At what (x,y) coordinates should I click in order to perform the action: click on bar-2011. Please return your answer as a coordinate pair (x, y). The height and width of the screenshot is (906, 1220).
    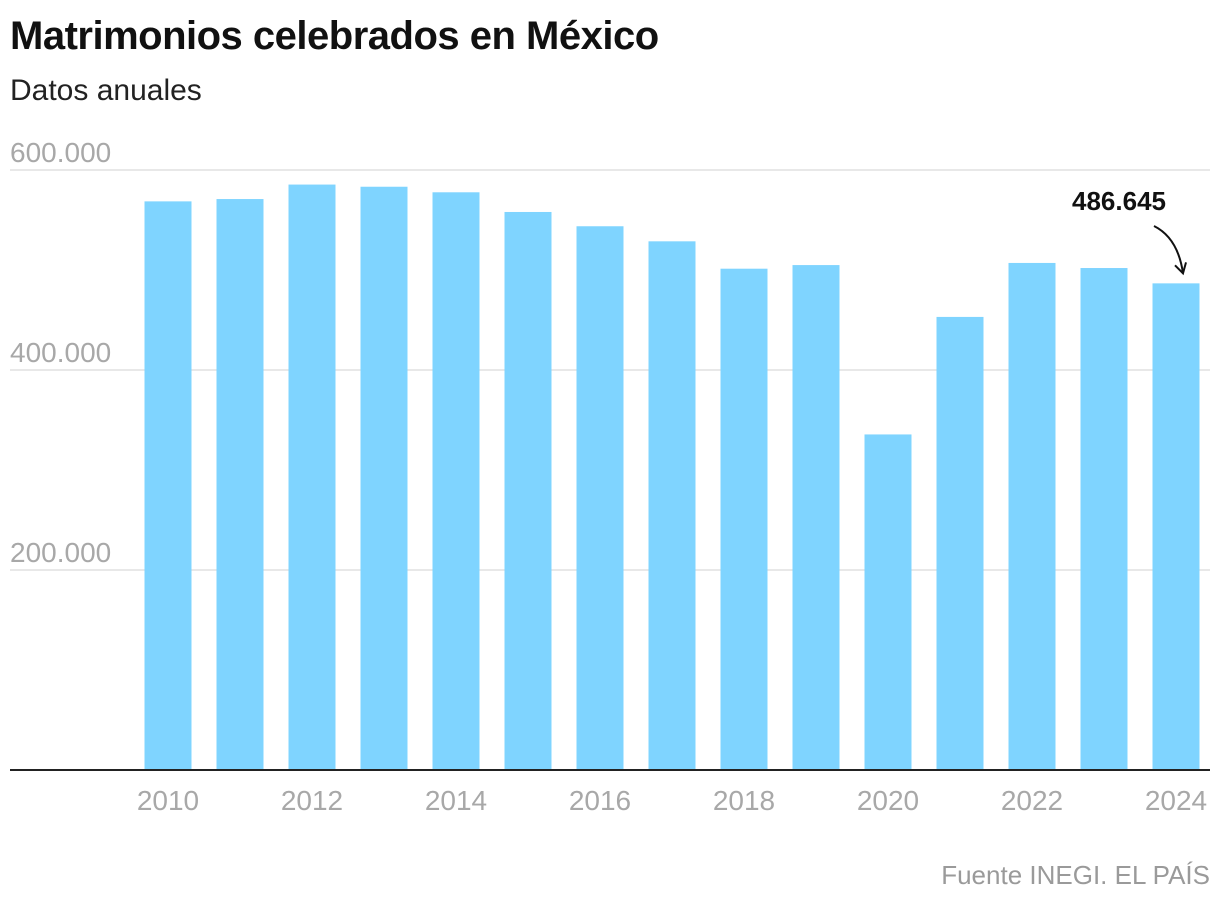
    Looking at the image, I should click on (240, 484).